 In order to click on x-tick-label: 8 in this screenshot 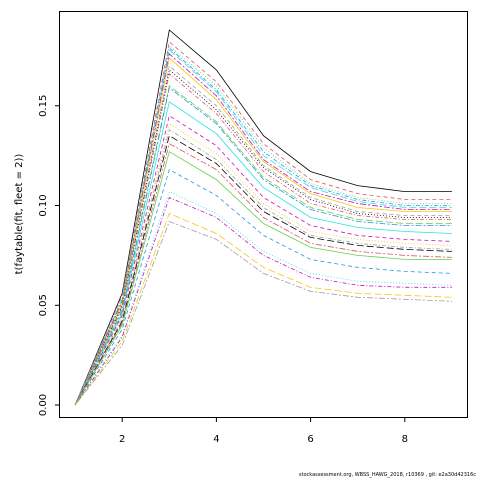, I will do `click(405, 439)`.